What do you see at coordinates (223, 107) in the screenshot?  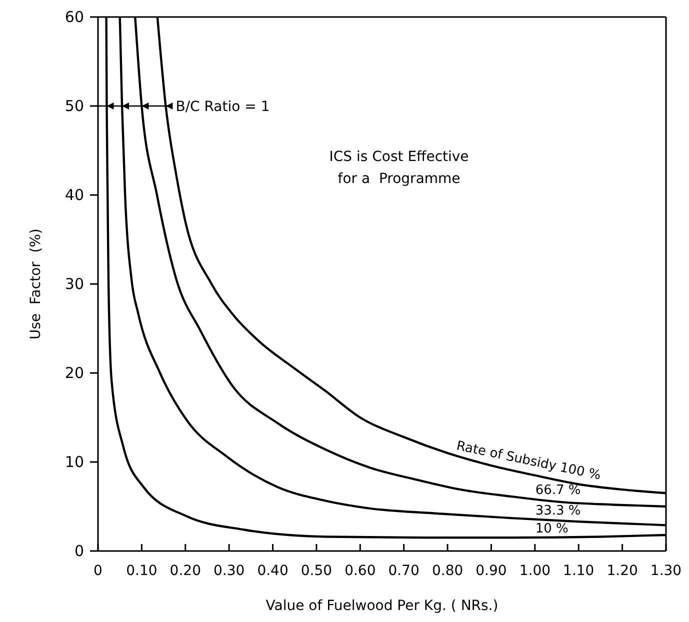 I see `annotation: B/C Ratio = 1` at bounding box center [223, 107].